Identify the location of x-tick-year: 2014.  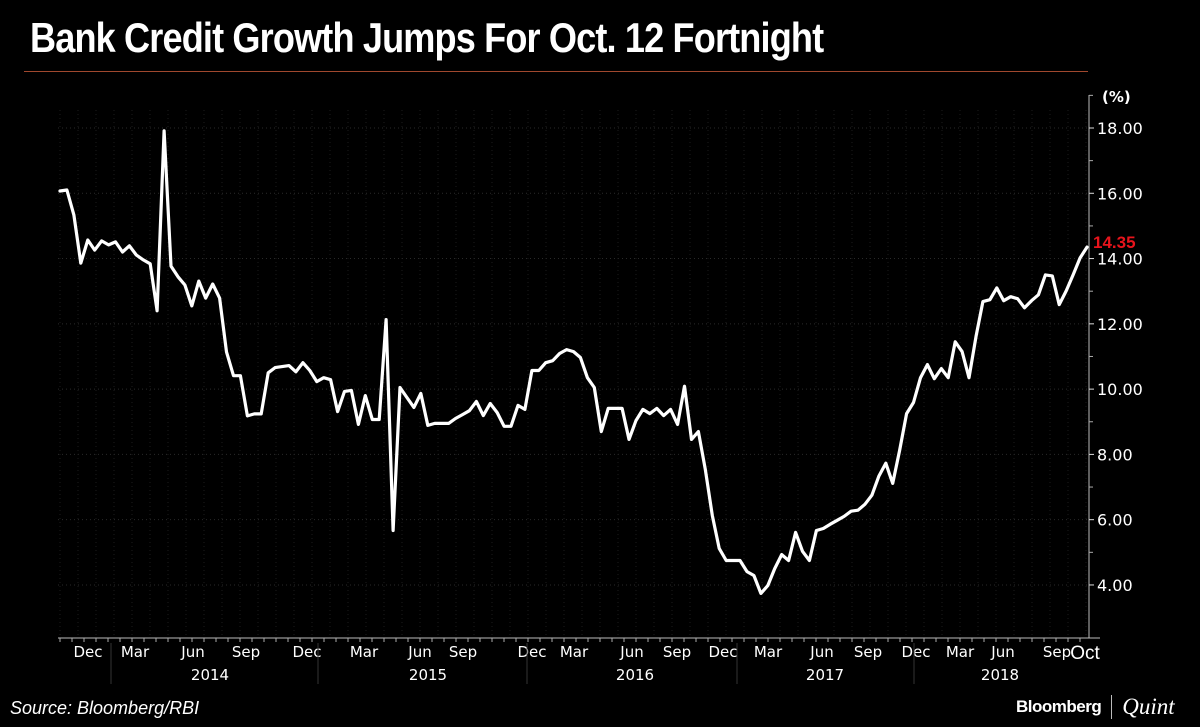
(210, 675).